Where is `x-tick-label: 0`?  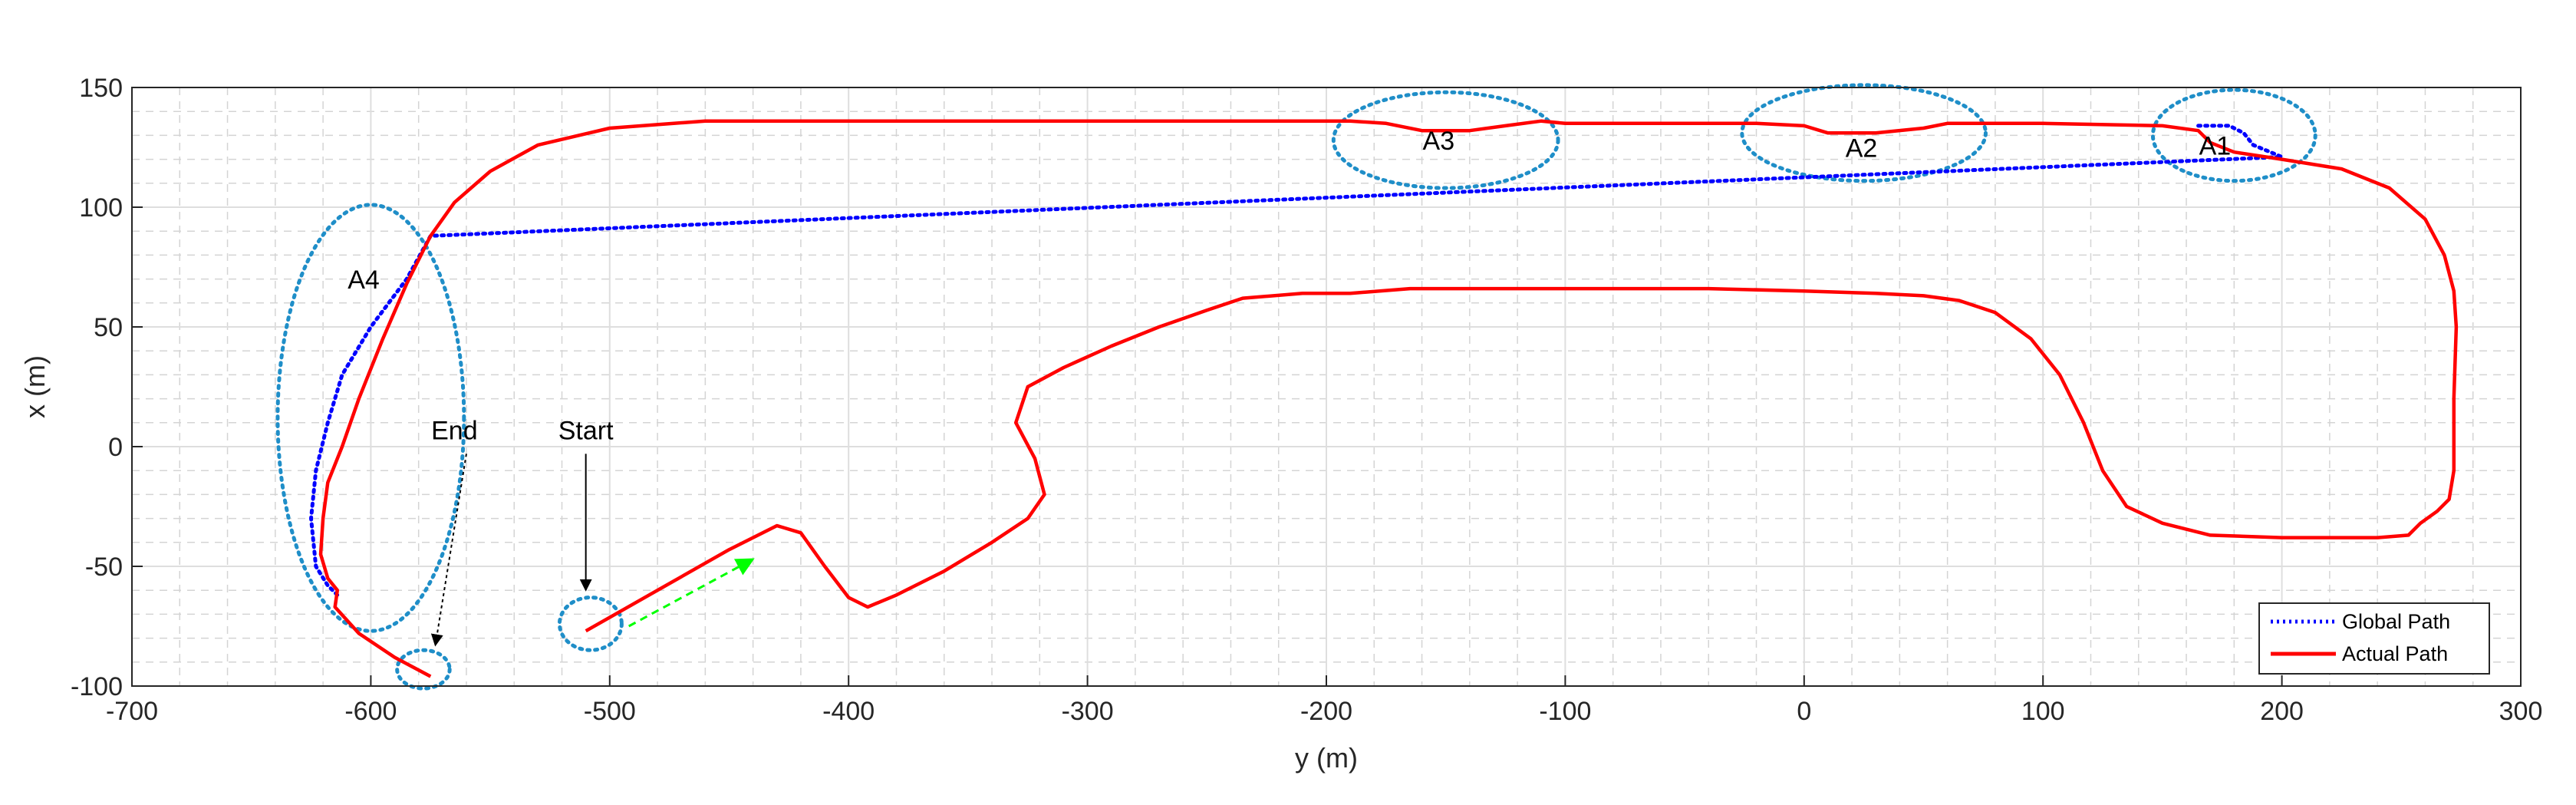 x-tick-label: 0 is located at coordinates (1804, 711).